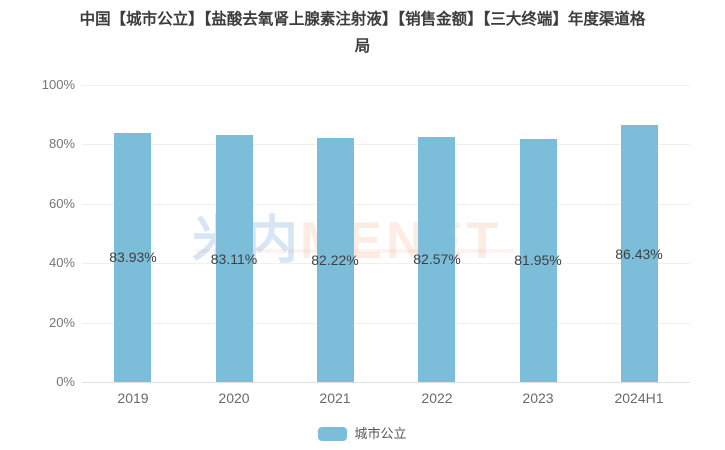 The width and height of the screenshot is (725, 450). Describe the element at coordinates (61, 143) in the screenshot. I see `y-axis-tick-80%: 80%` at that location.